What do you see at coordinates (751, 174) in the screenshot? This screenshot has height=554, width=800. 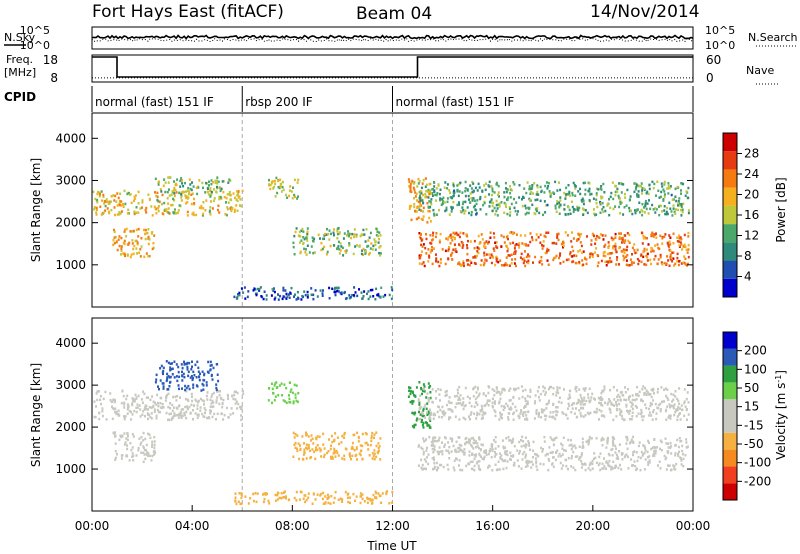 I see `colorbar-tick-label: 24` at bounding box center [751, 174].